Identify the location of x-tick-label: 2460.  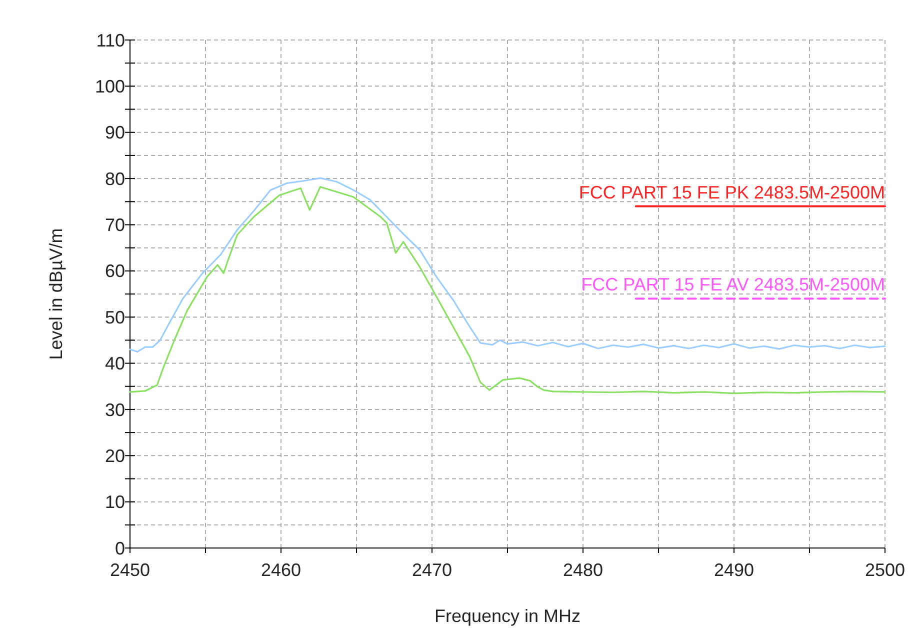
(281, 570).